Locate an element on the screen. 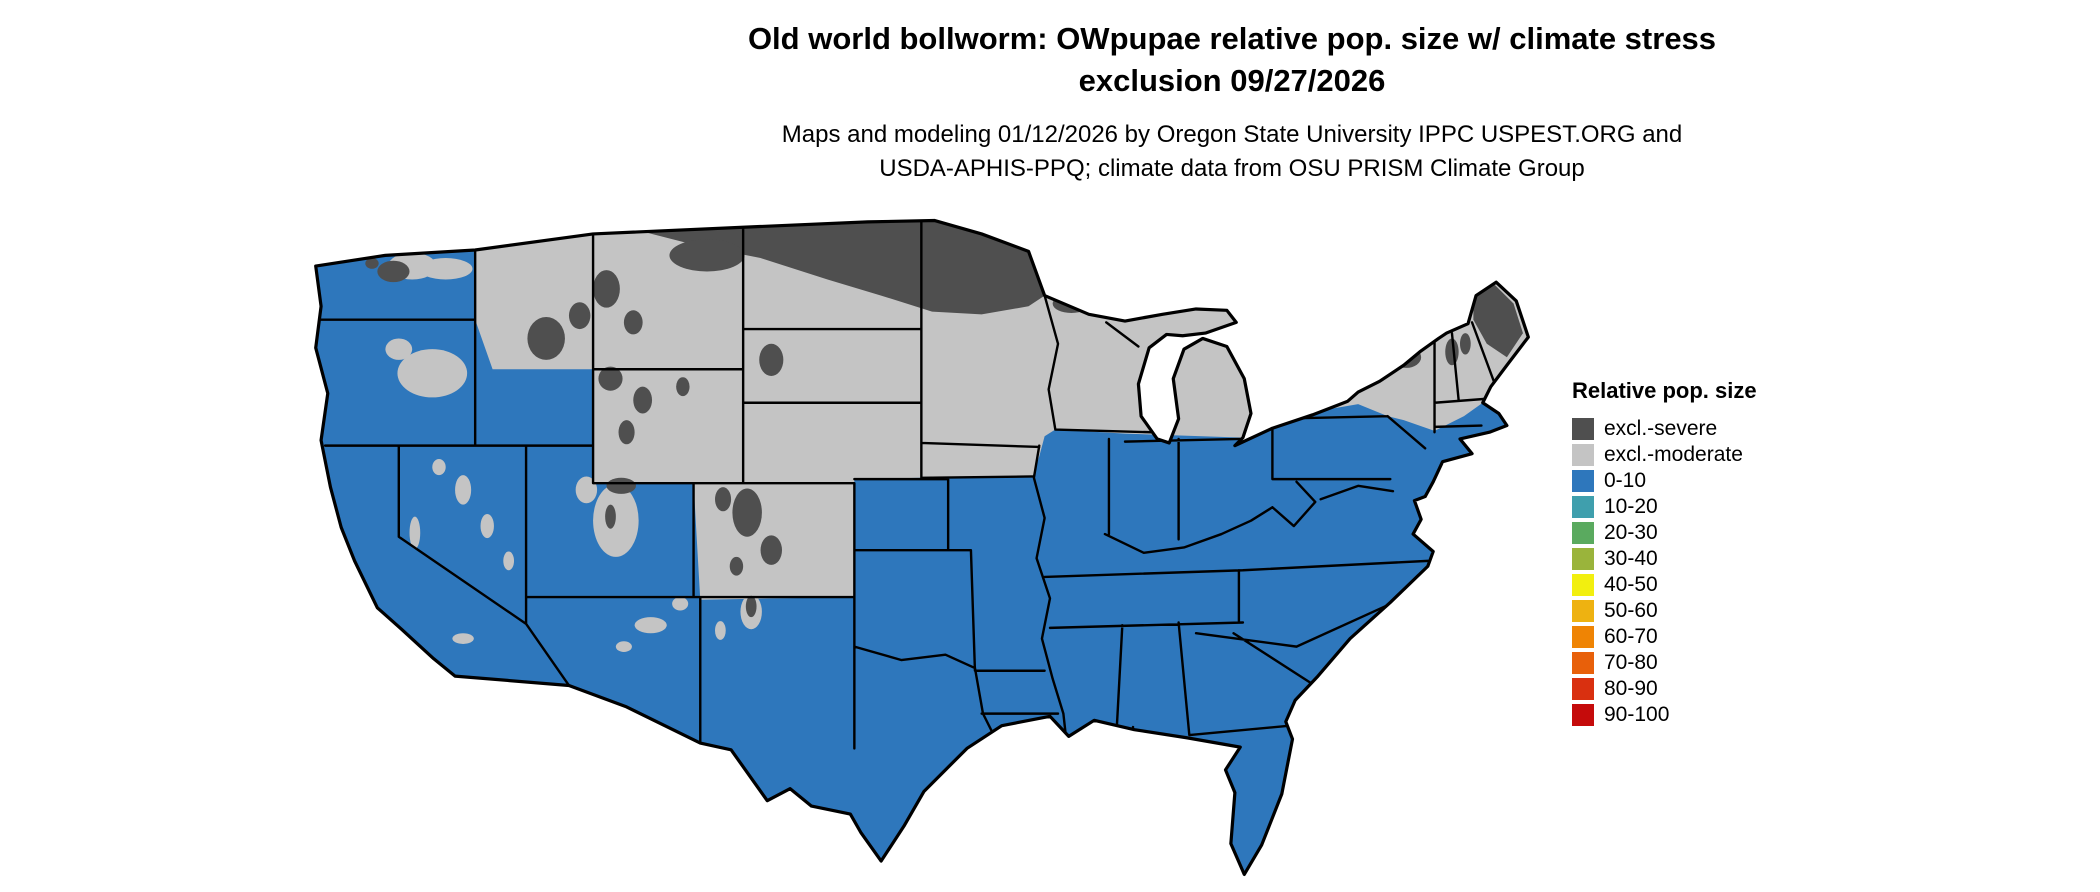  legend-item: 0-10 is located at coordinates (1664, 481).